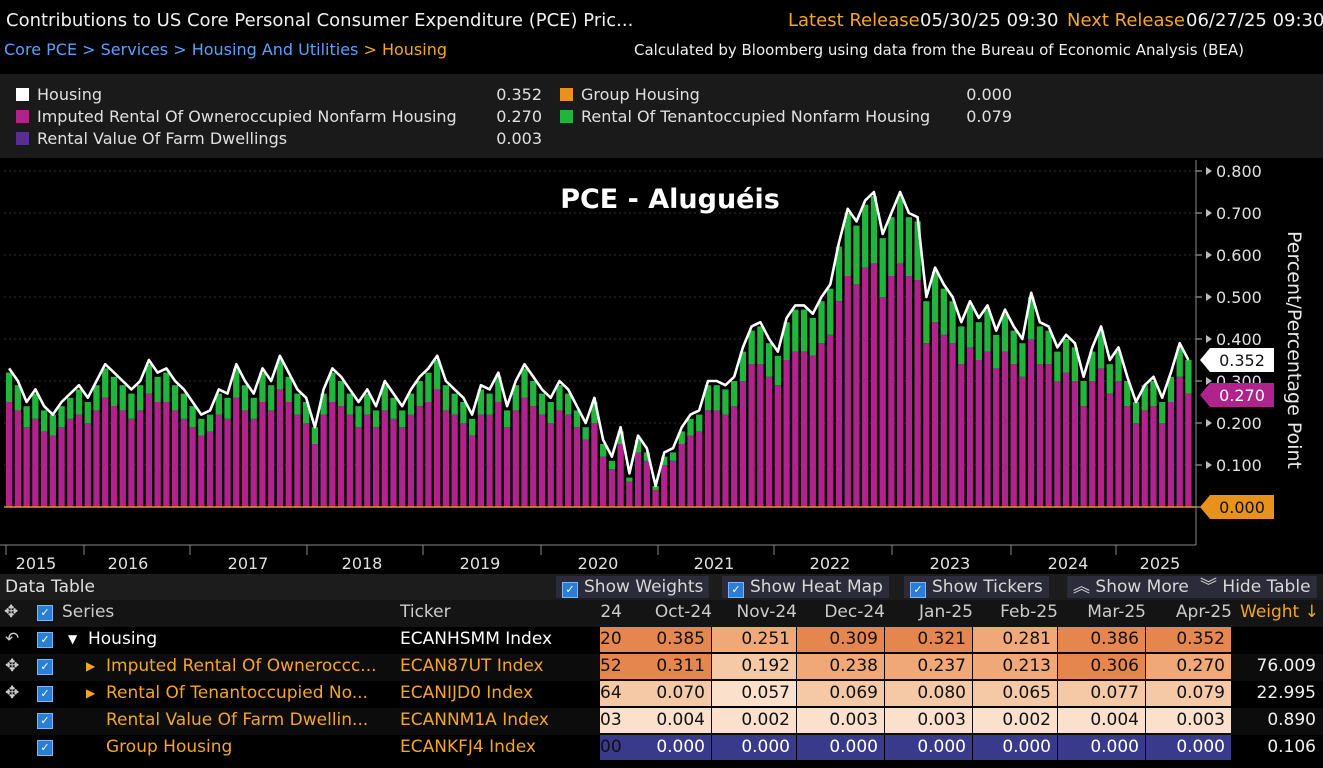 This screenshot has height=768, width=1323. Describe the element at coordinates (630, 94) in the screenshot. I see `legend-item-group-housing: Group Housing` at that location.